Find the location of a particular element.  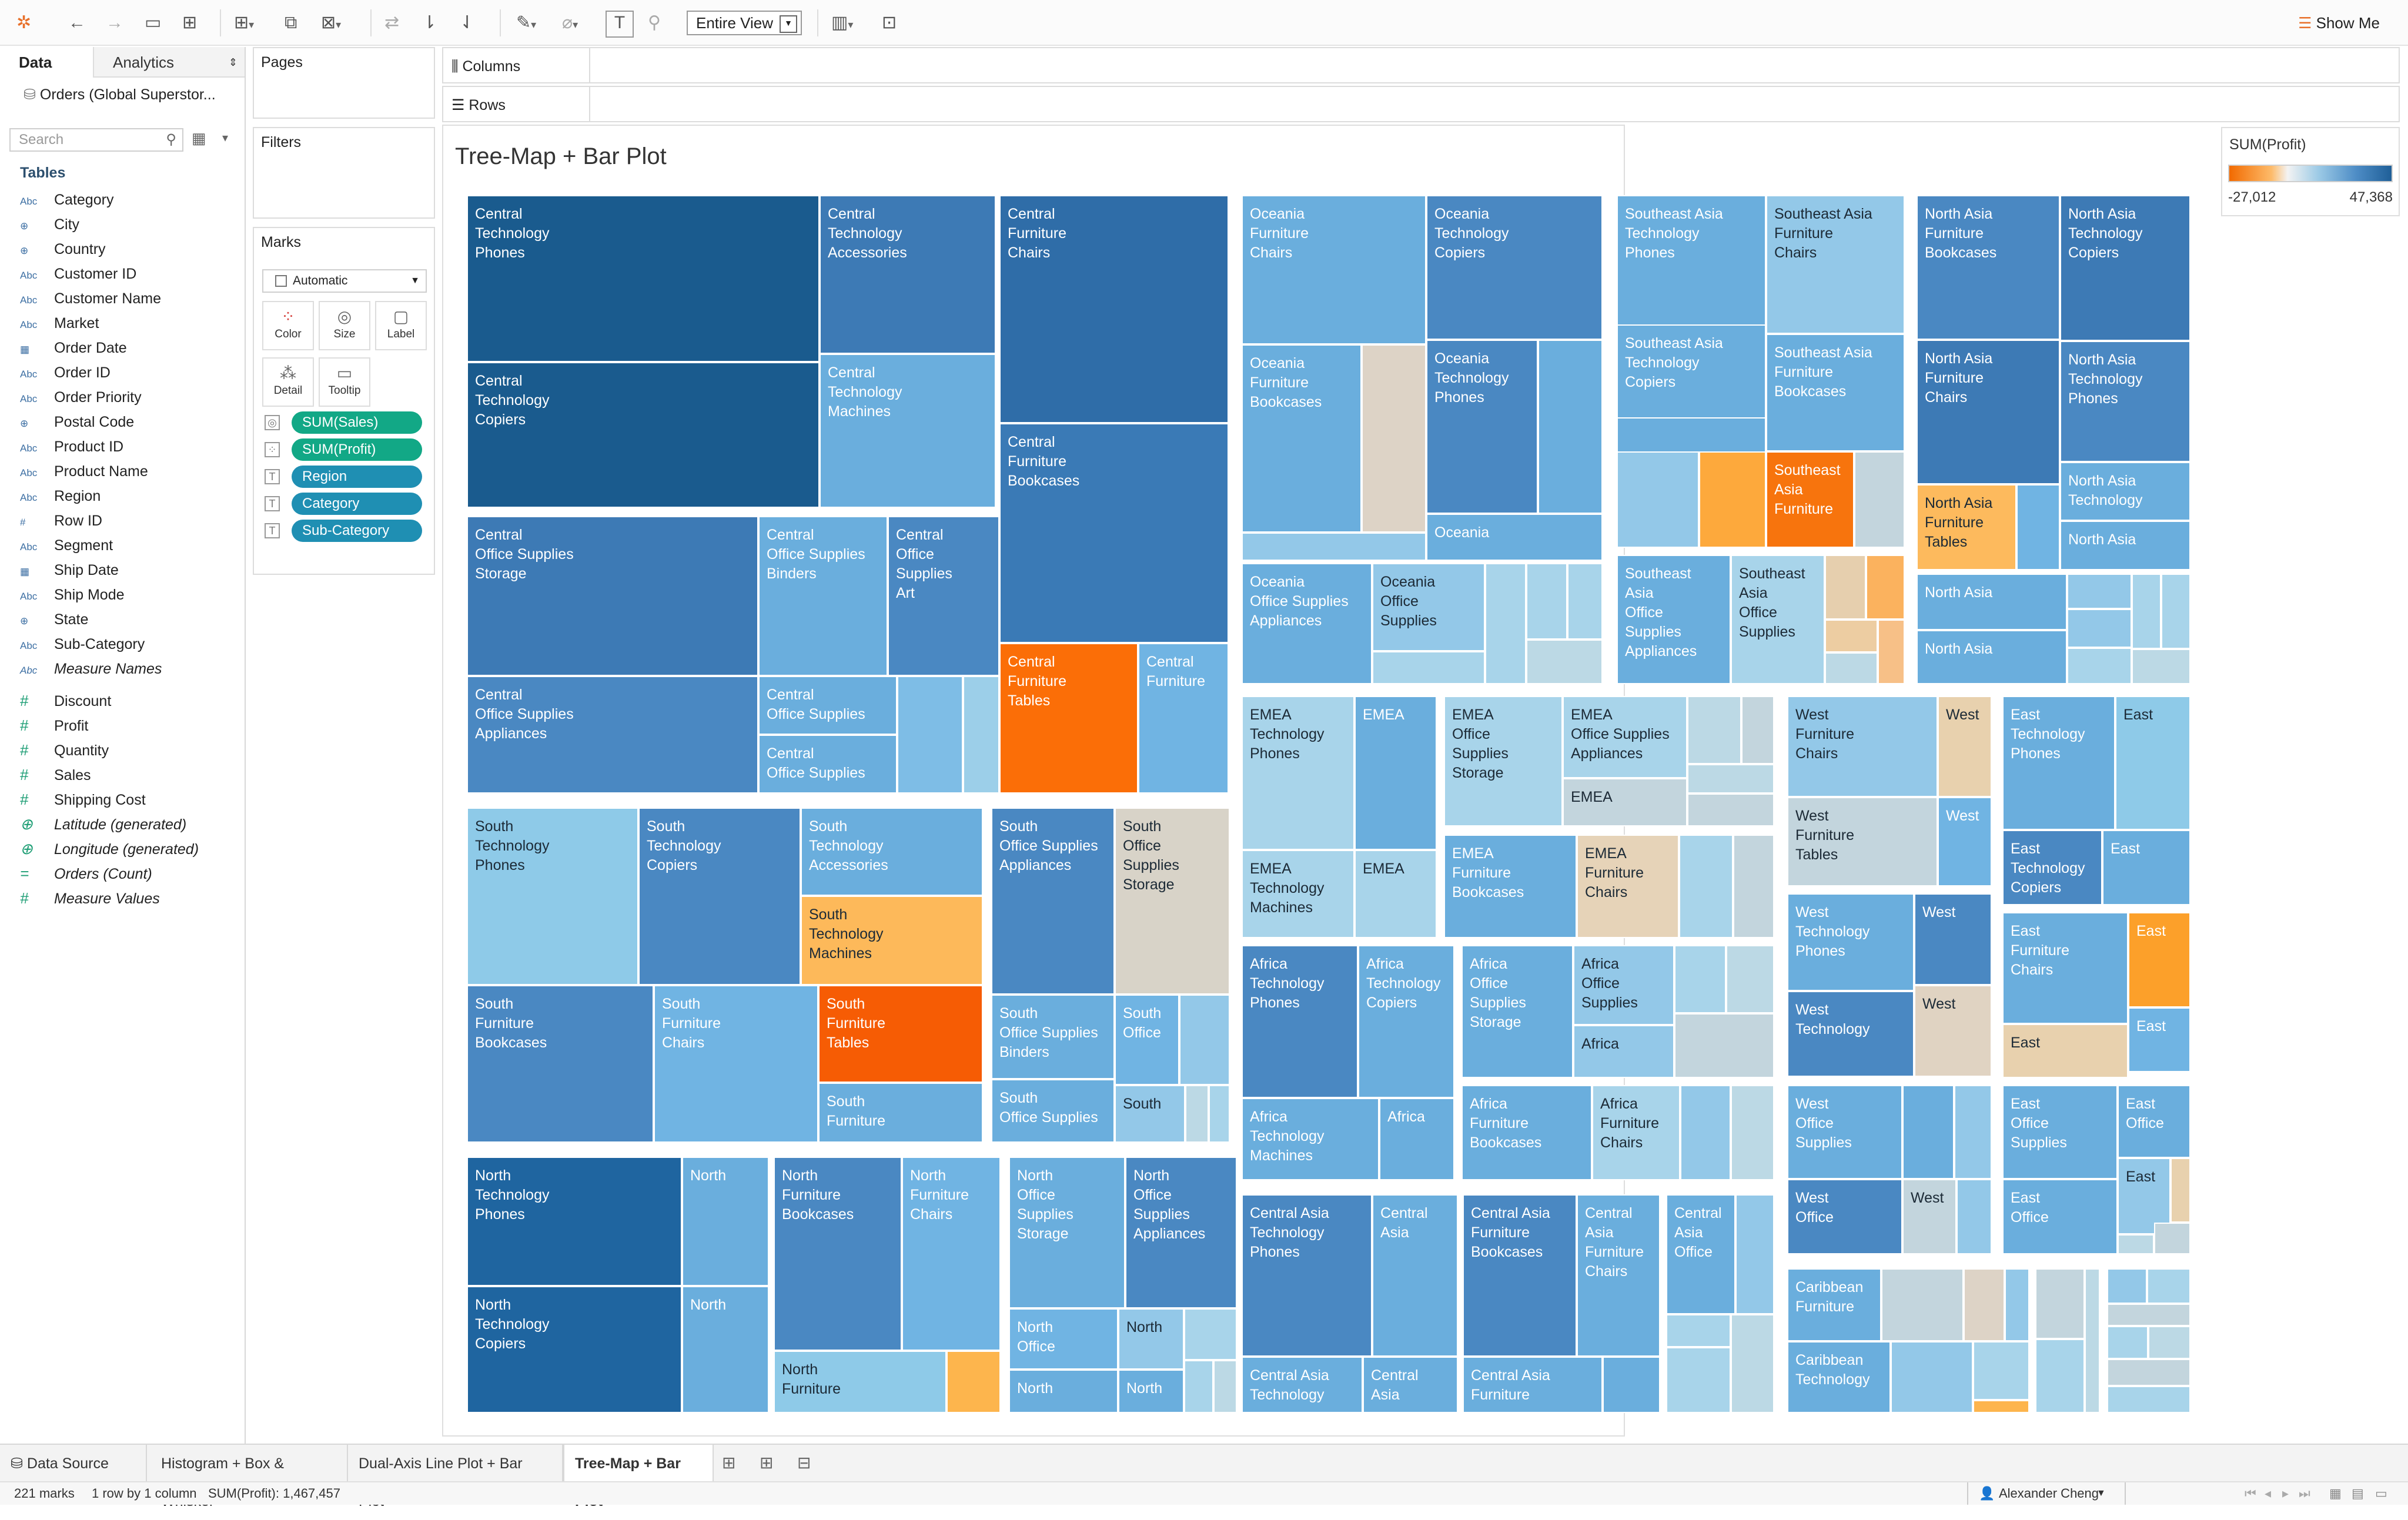

field-item: Abc Customer ID is located at coordinates (78, 274).